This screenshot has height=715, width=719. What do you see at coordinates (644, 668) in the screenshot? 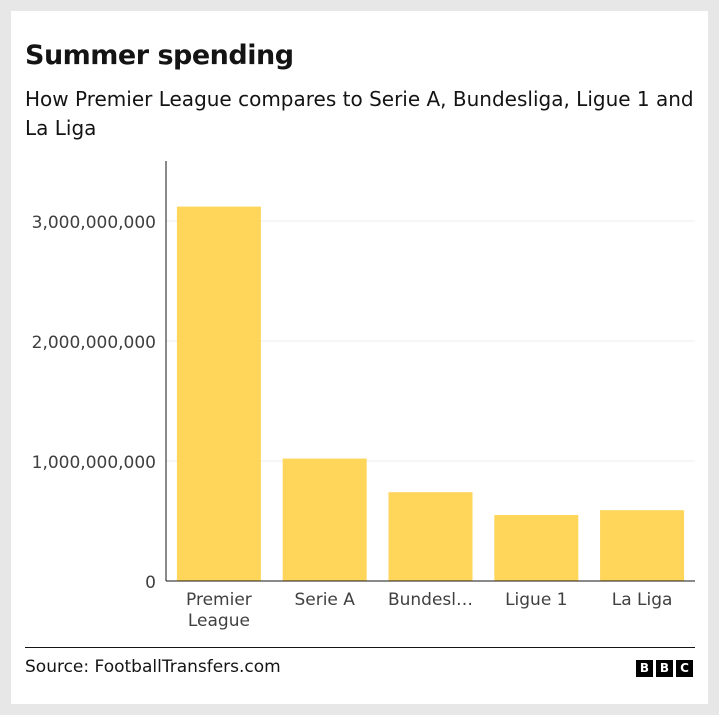
I see `logo-letter-b1: B` at bounding box center [644, 668].